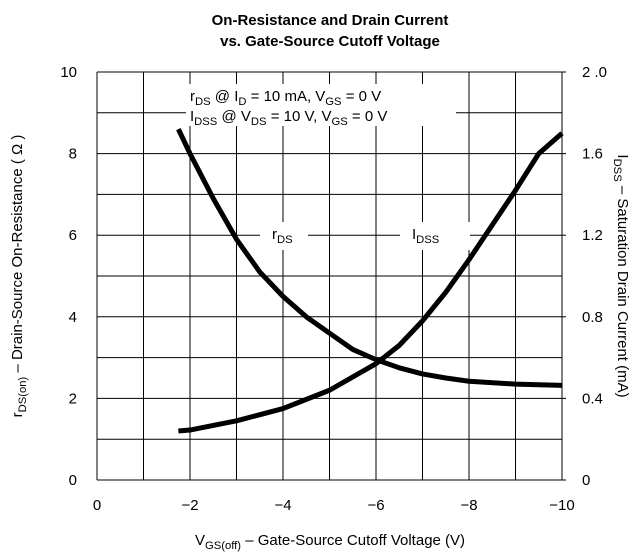 The width and height of the screenshot is (642, 552). I want to click on annotation: rDS @ ID = 10 mA, VGS = 0 V, so click(285, 98).